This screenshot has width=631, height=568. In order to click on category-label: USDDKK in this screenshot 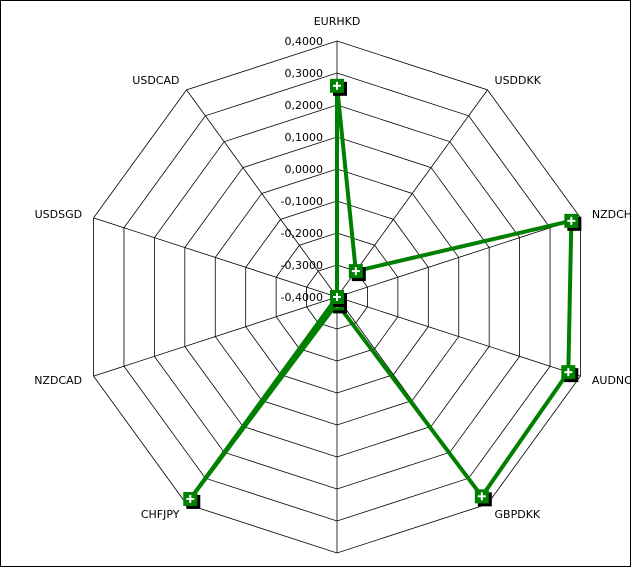, I will do `click(518, 80)`.